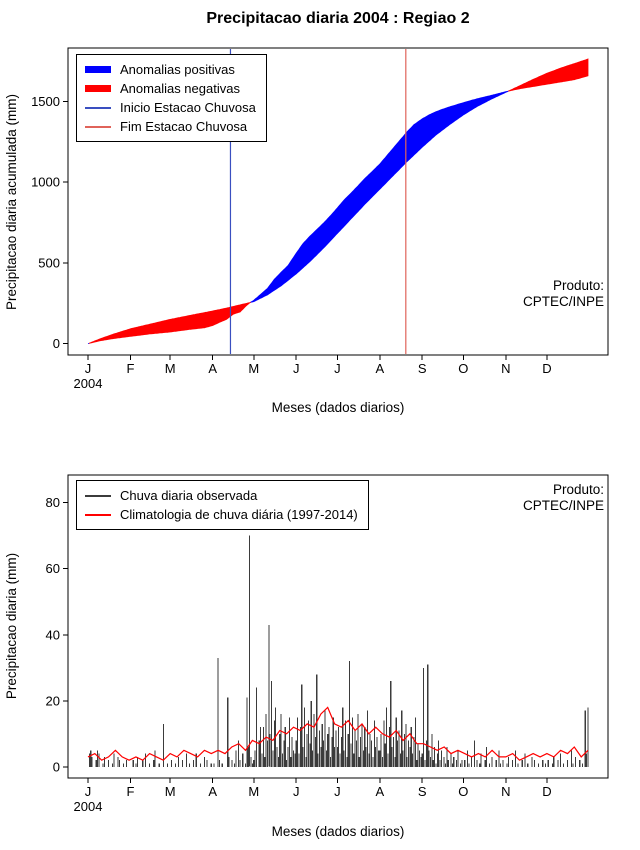  I want to click on y-tick-label: 80, so click(53, 502).